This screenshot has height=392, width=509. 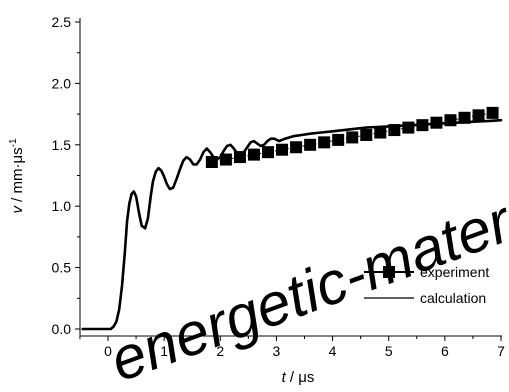 I want to click on legend-calculation-label: calculation, so click(x=453, y=298).